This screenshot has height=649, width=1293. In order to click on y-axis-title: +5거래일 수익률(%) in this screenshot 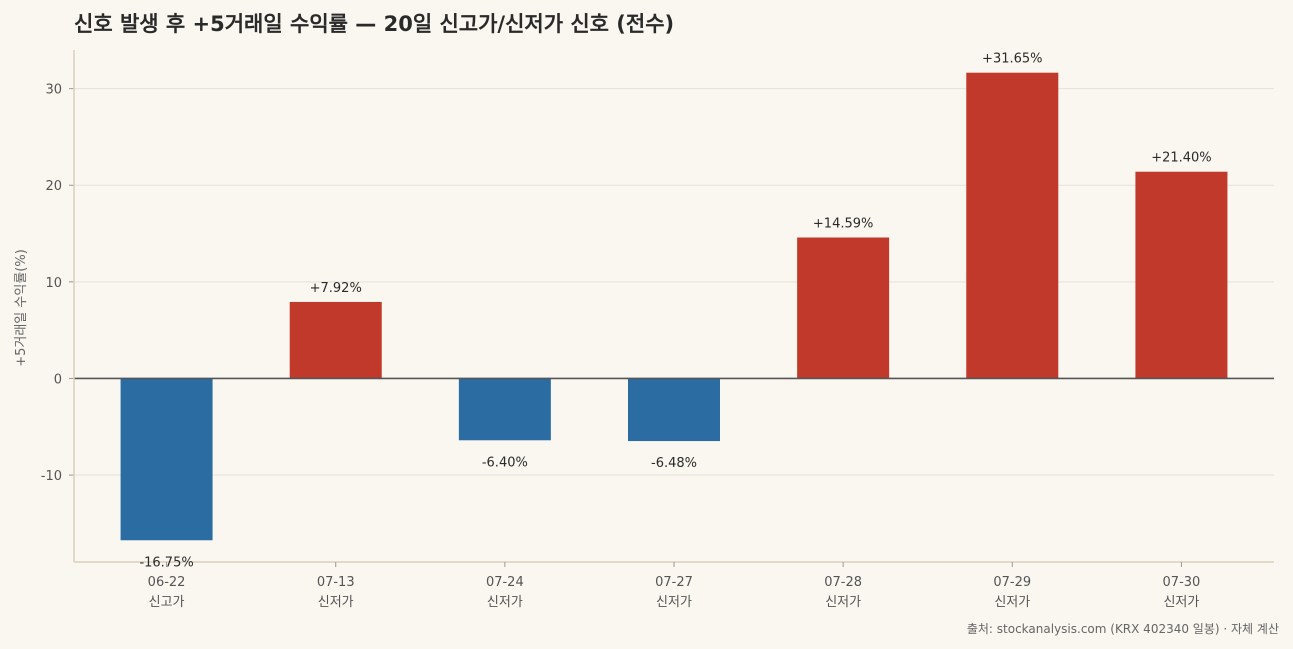, I will do `click(21, 308)`.